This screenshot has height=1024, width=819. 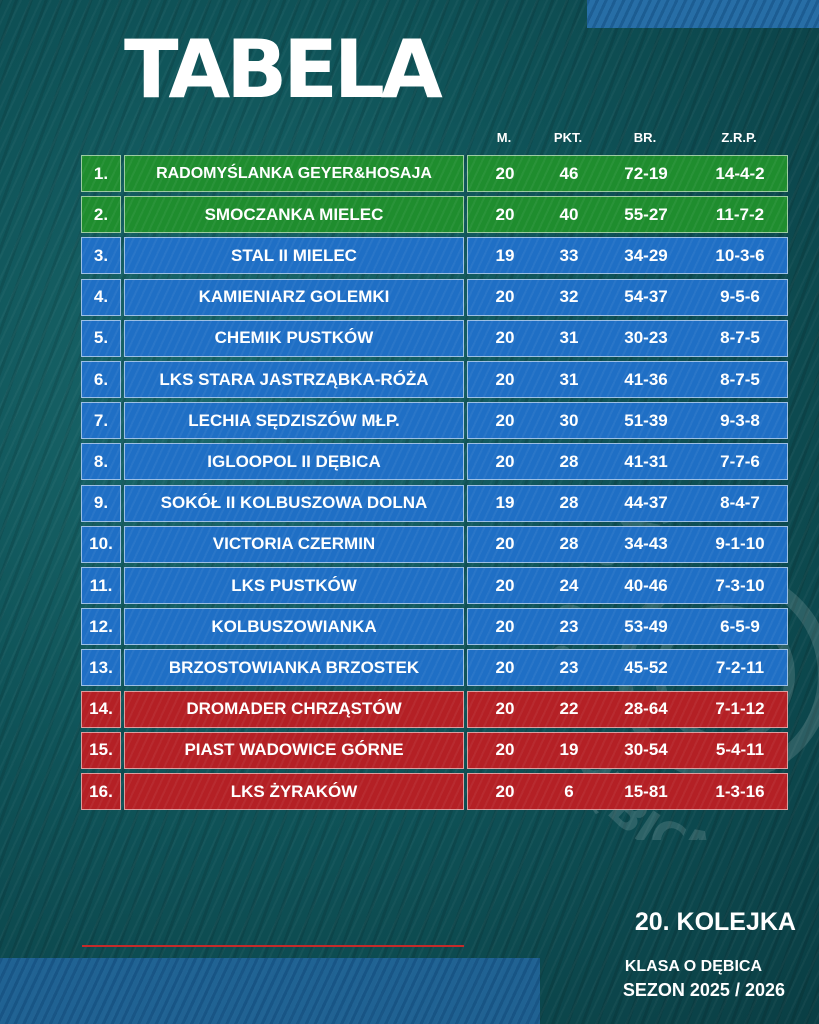 I want to click on stats-cell: 20 23 53-49 6-5-9, so click(x=627, y=627).